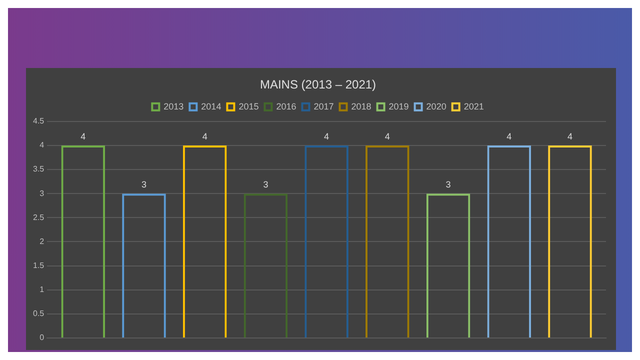 This screenshot has height=360, width=640. What do you see at coordinates (398, 106) in the screenshot?
I see `legend-label: 2019` at bounding box center [398, 106].